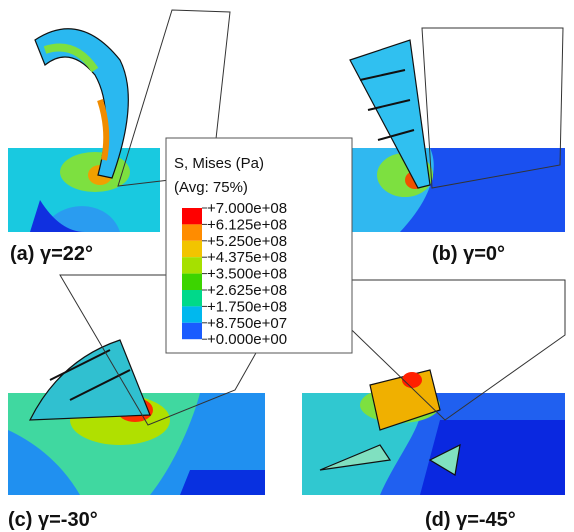 The width and height of the screenshot is (574, 532). I want to click on panel-label: (b) γ=0°, so click(468, 254).